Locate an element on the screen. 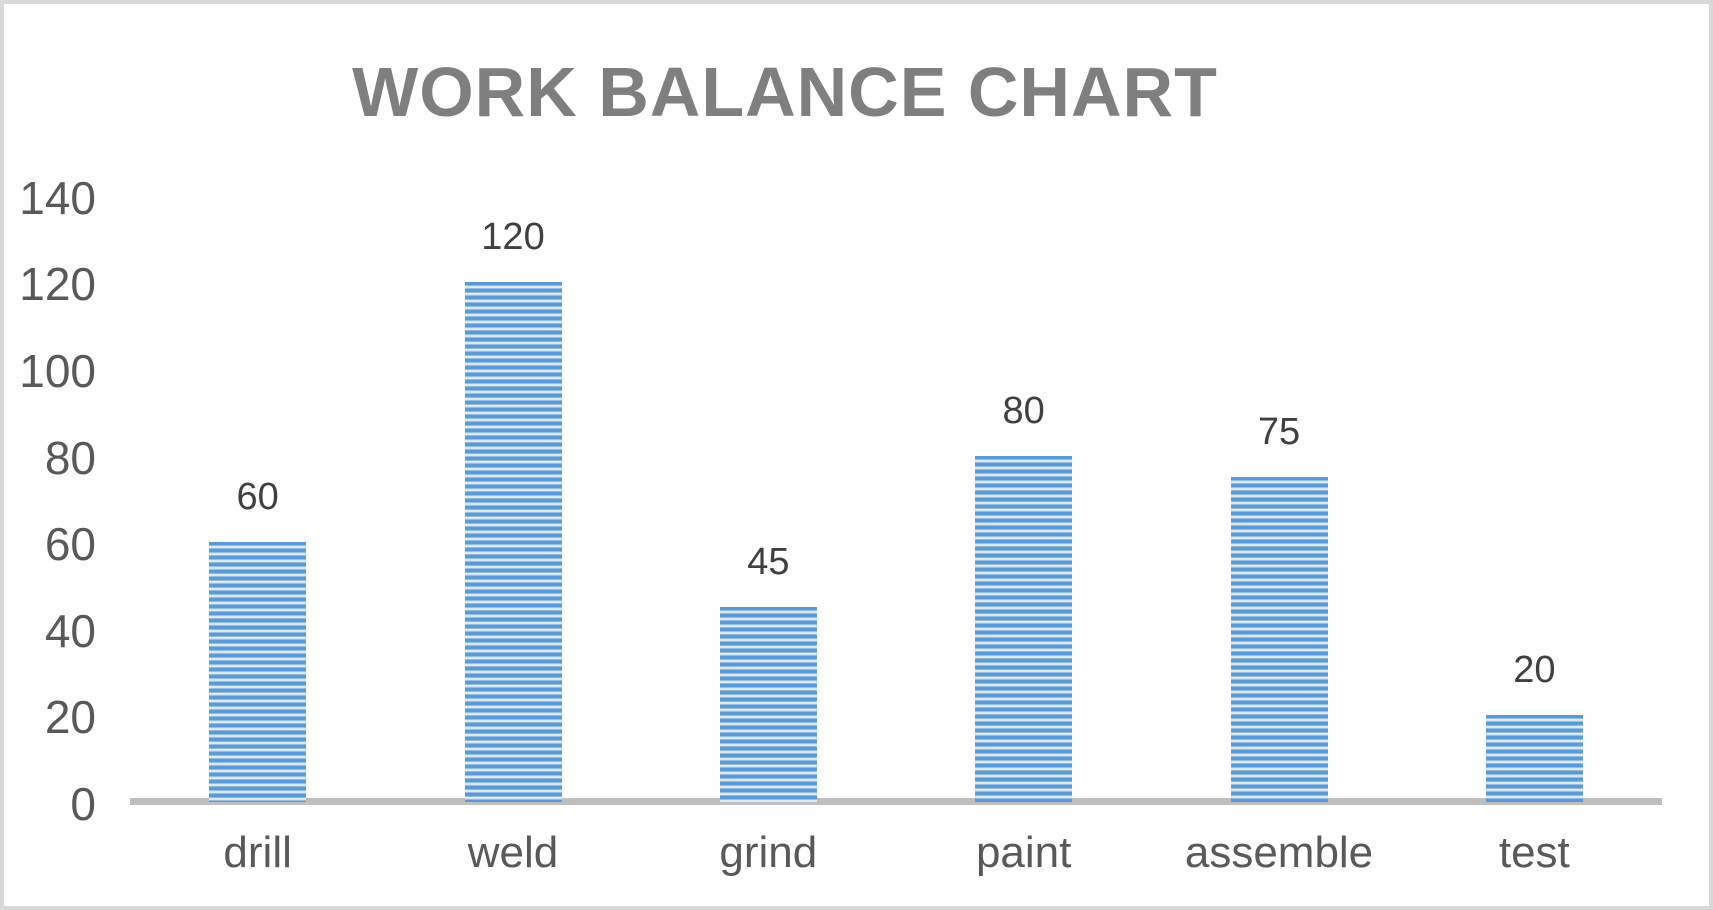  x-axis-category-label: test is located at coordinates (1534, 852).